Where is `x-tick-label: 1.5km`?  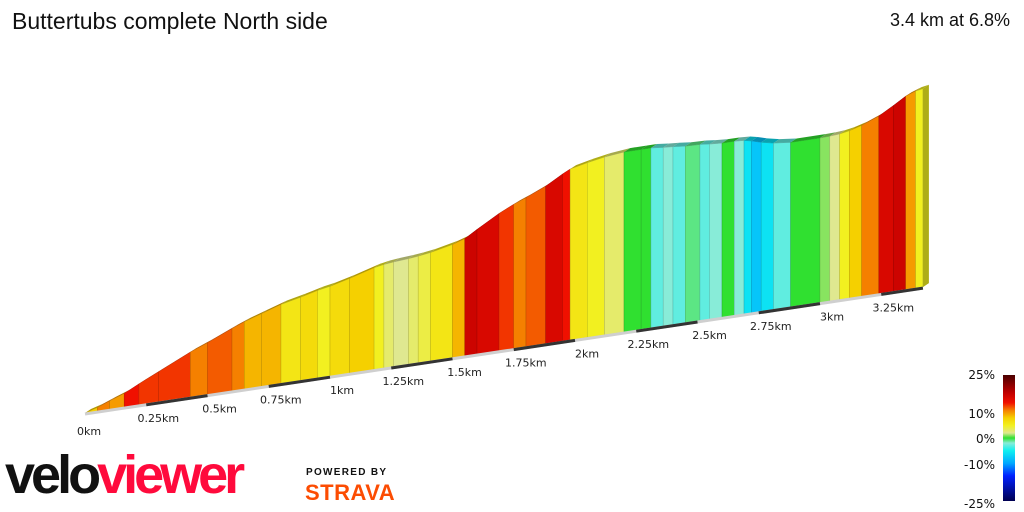 x-tick-label: 1.5km is located at coordinates (464, 372).